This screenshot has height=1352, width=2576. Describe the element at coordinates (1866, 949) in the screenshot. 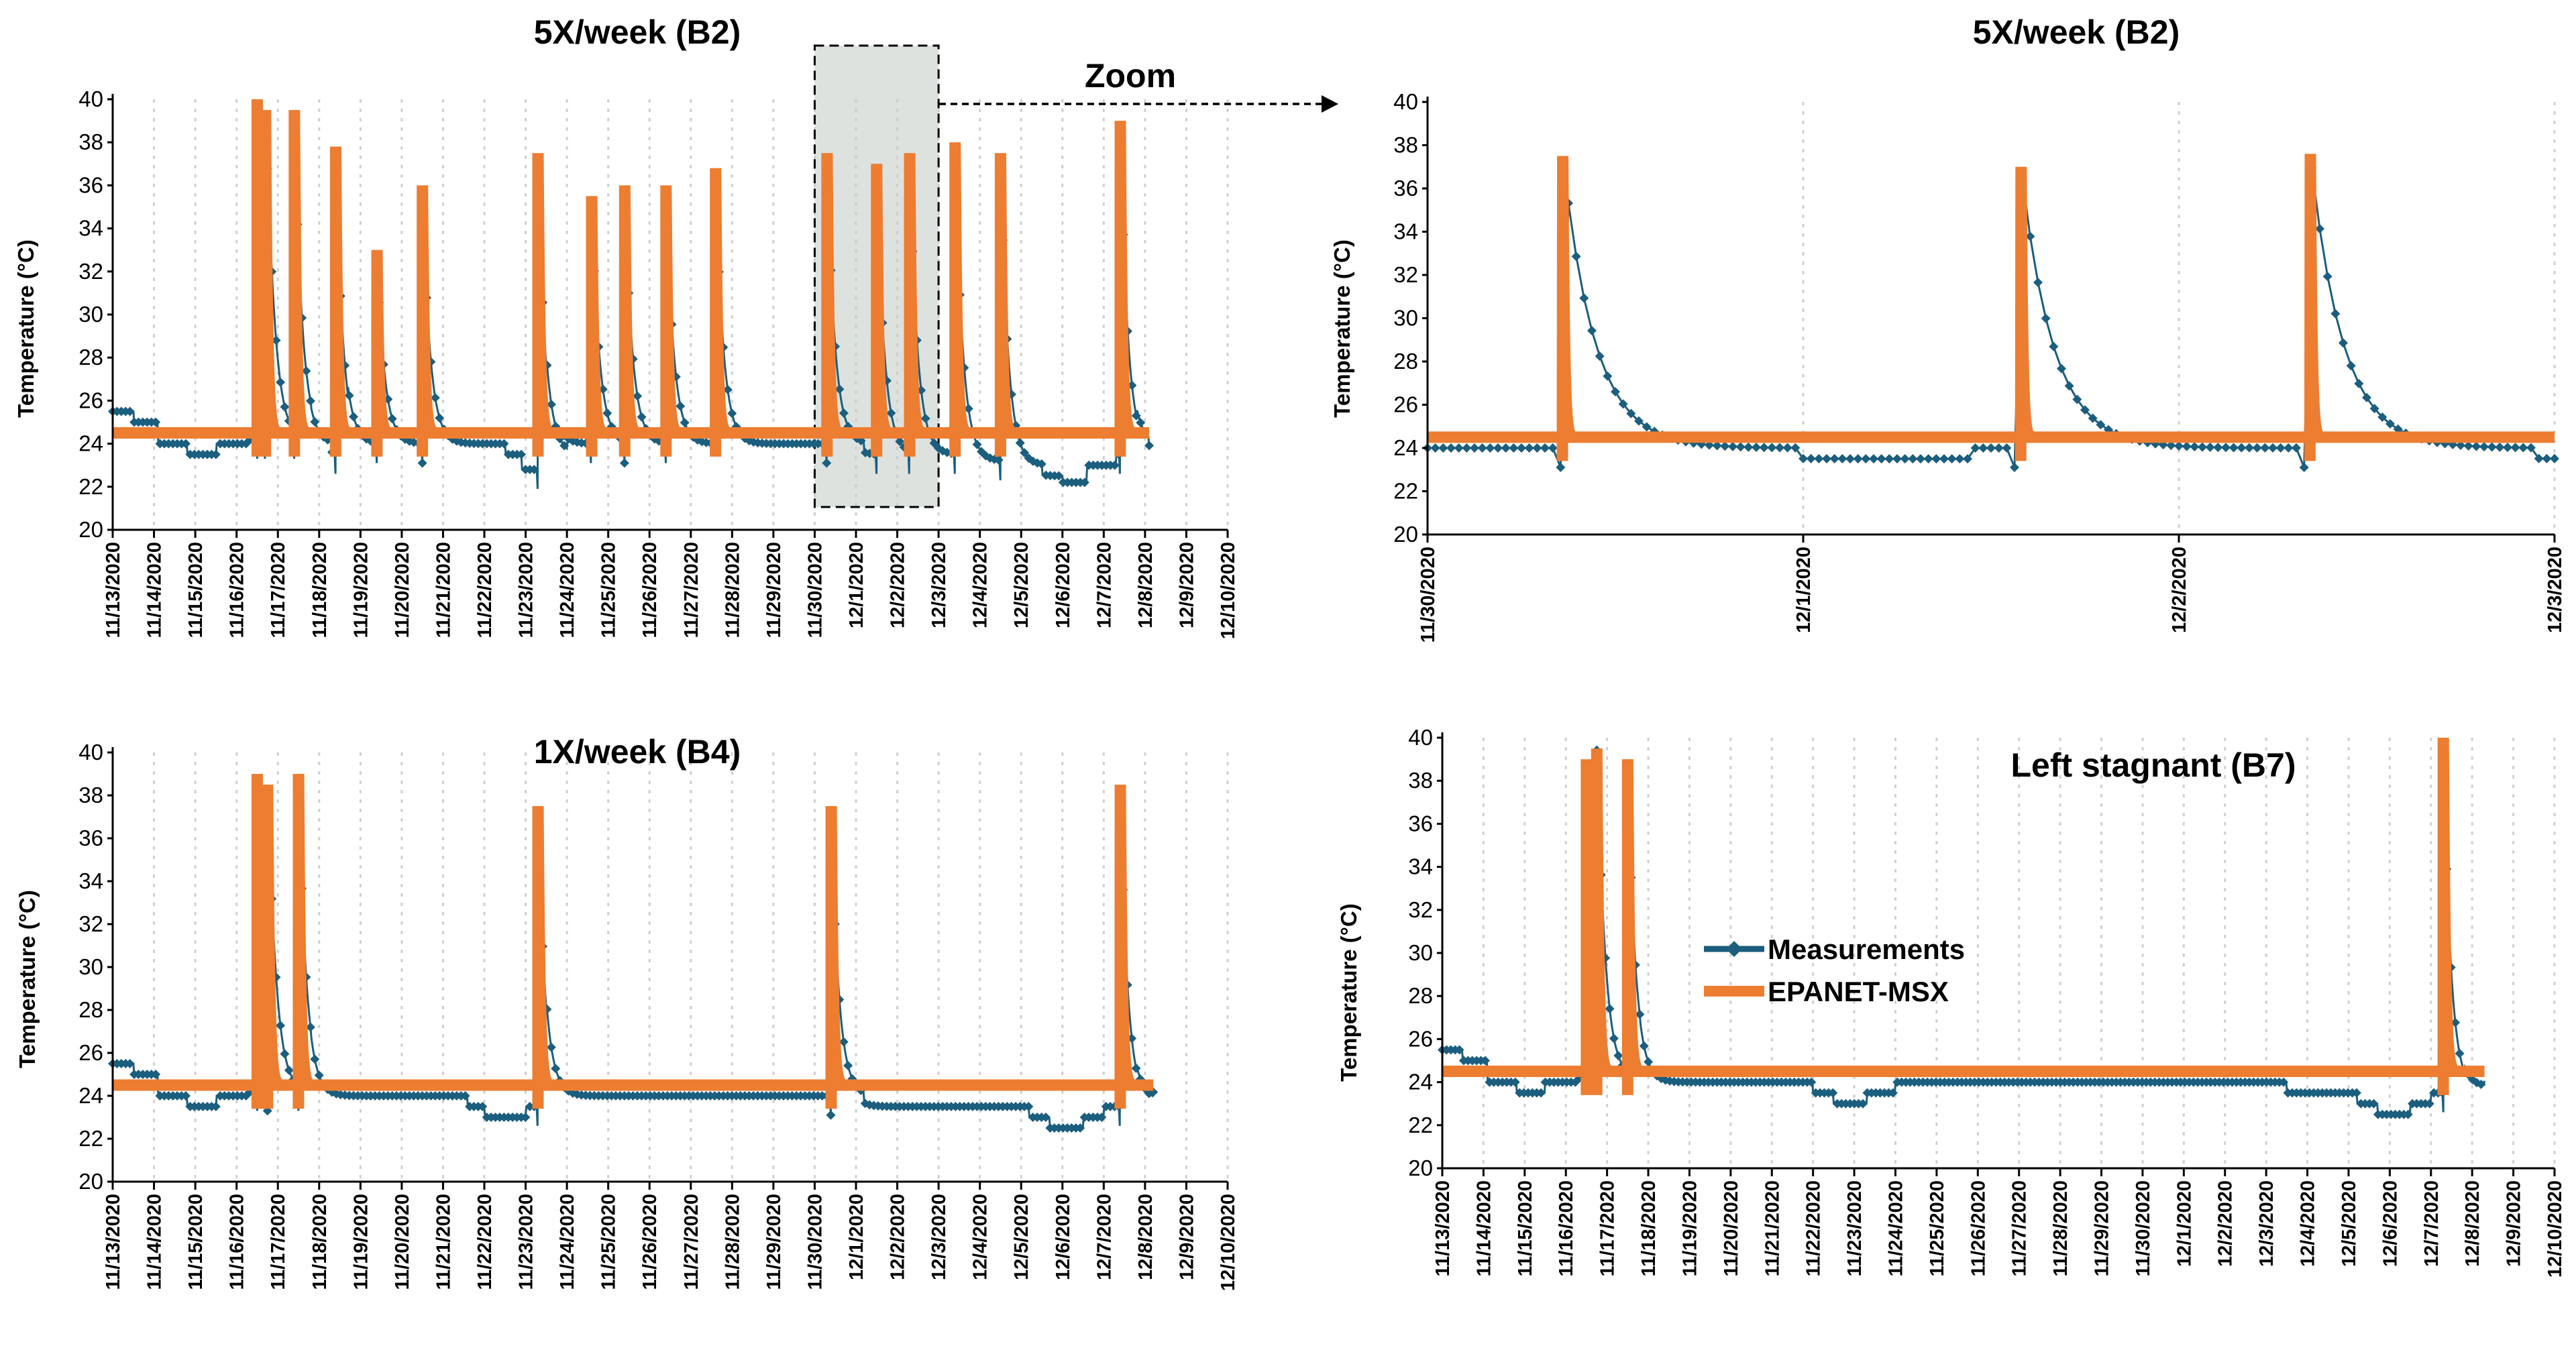

I see `legend-label-measurements: Measurements` at that location.